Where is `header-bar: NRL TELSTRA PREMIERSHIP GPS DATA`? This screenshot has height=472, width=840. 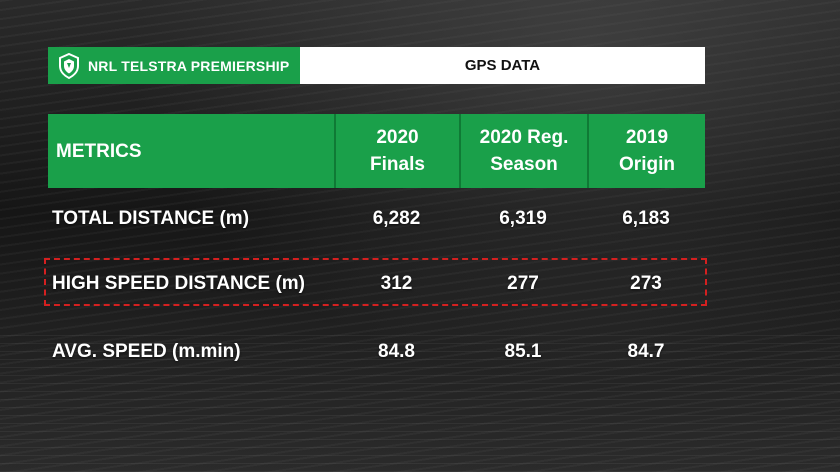 header-bar: NRL TELSTRA PREMIERSHIP GPS DATA is located at coordinates (376, 65).